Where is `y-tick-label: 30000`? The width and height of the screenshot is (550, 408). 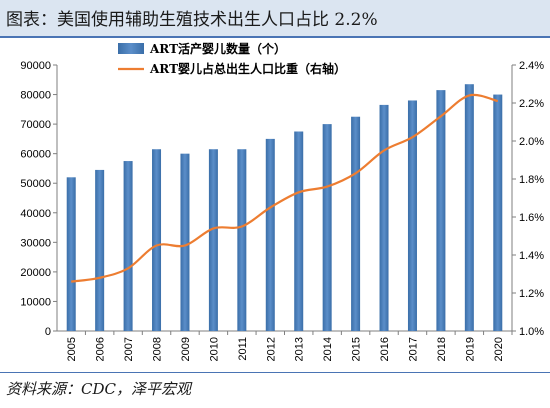 y-tick-label: 30000 is located at coordinates (35, 243).